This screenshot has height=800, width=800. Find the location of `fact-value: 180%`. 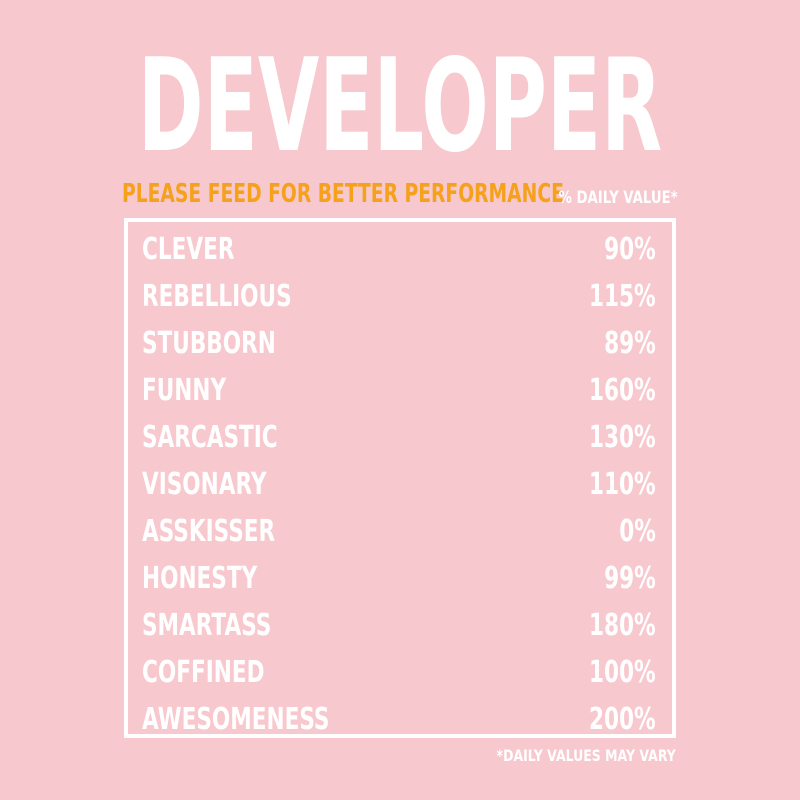

fact-value: 180% is located at coordinates (622, 625).